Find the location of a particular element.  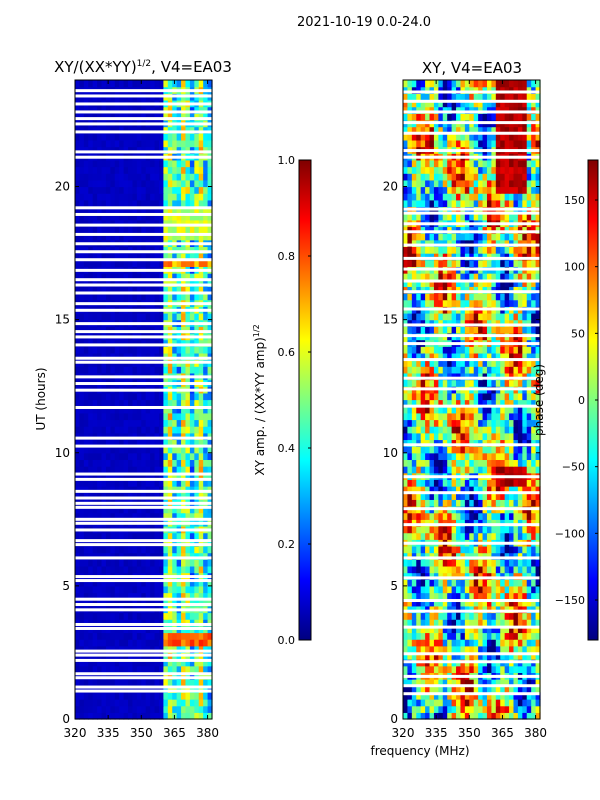

amp-colorbar-ticks: 0.00.20.40.60.81.0 is located at coordinates (294, 400).